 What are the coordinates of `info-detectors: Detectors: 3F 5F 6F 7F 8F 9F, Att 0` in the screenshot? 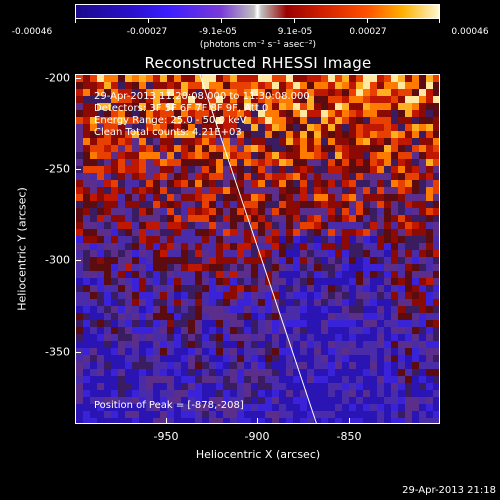 It's located at (181, 108).